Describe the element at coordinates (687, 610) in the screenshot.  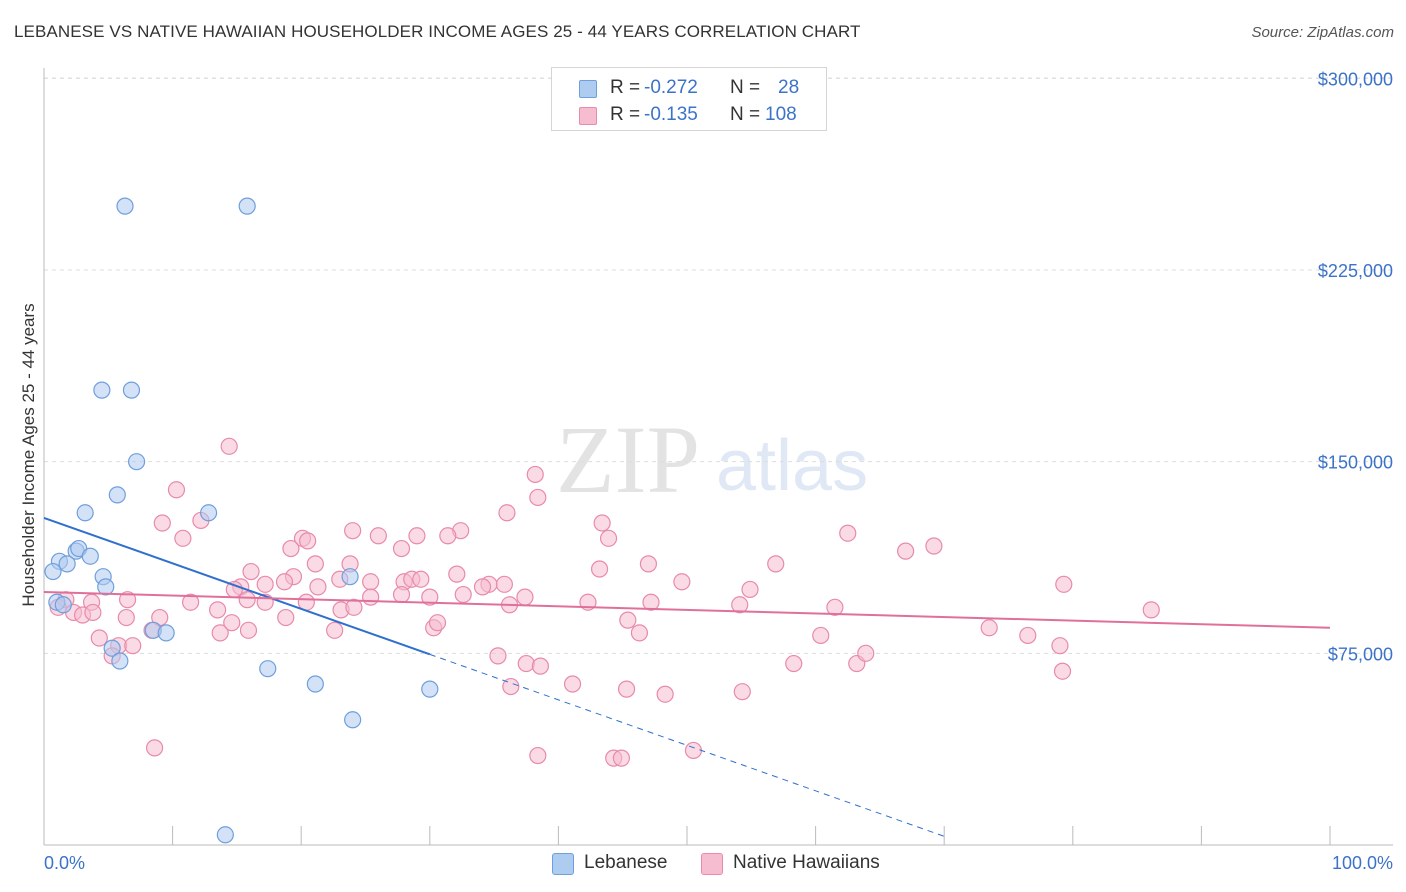
I see `native-hawaiians-trend-line` at that location.